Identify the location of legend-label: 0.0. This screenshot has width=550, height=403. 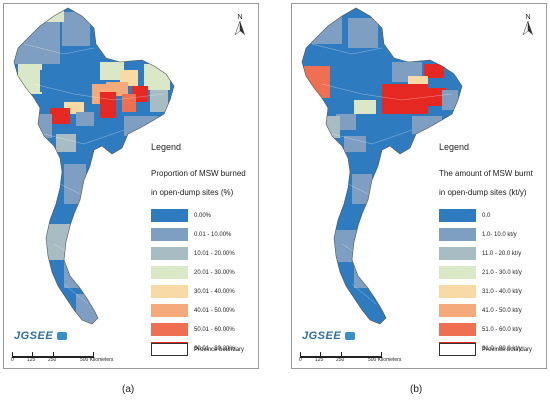
(486, 215).